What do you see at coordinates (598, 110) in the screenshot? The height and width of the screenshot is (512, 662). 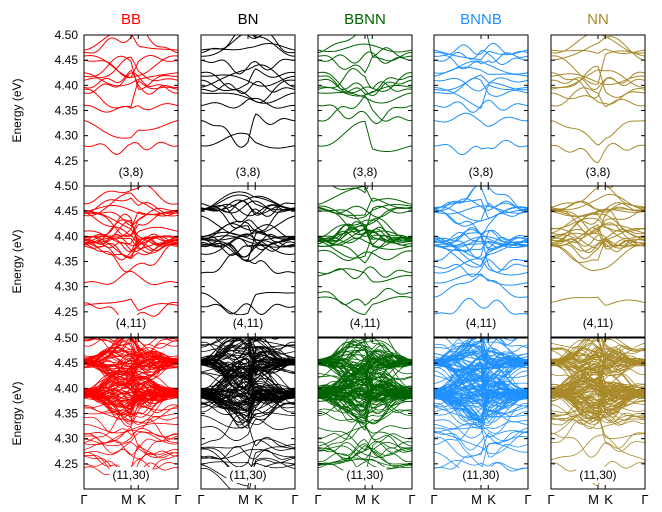 I see `panel-nn-row-1: (3,8)` at bounding box center [598, 110].